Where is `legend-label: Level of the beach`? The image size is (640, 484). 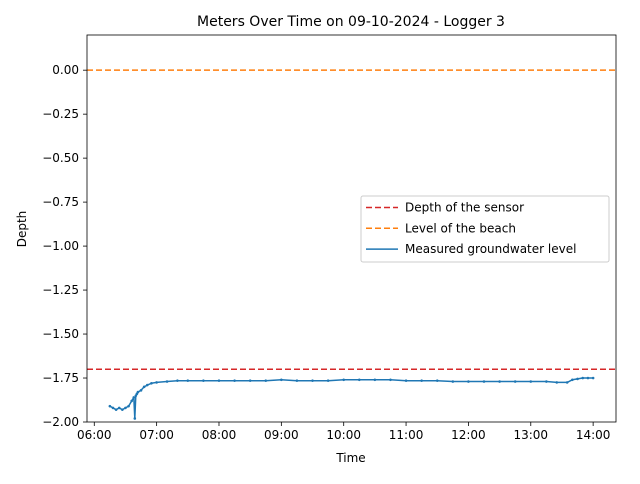 legend-label: Level of the beach is located at coordinates (460, 228).